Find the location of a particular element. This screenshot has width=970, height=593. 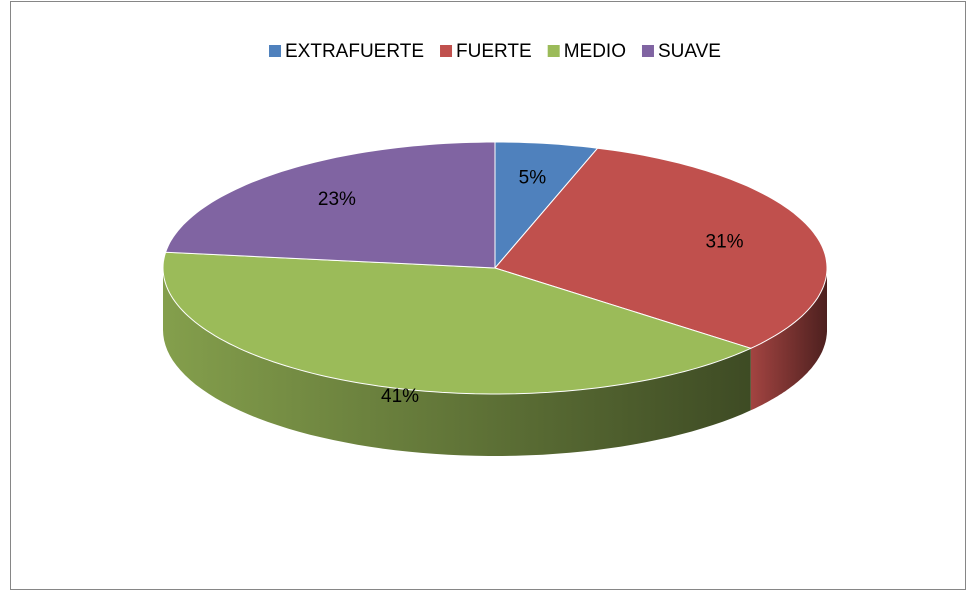

legend-label: EXTRAFUERTE is located at coordinates (354, 51).